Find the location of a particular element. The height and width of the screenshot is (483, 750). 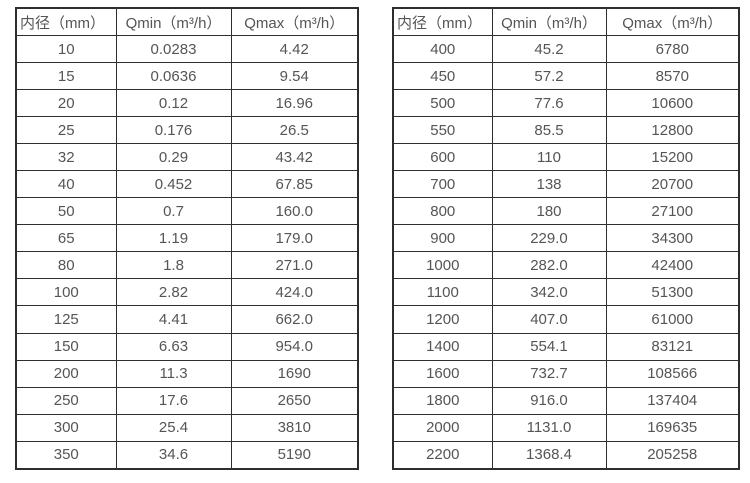

table-row: 900 229.0 34300 is located at coordinates (566, 238).